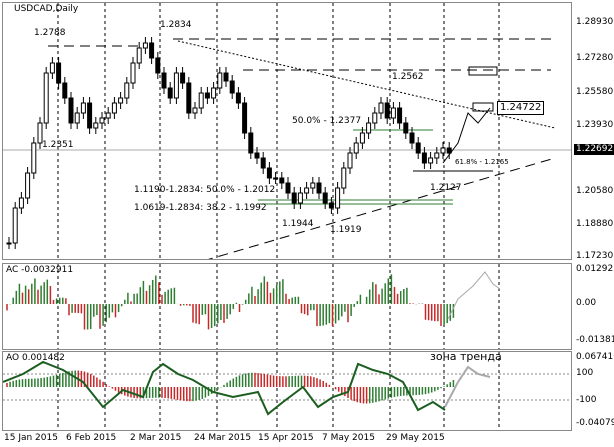 This screenshot has width=614, height=447. What do you see at coordinates (595, 256) in the screenshot?
I see `price-axis-label: 1.17230` at bounding box center [595, 256].